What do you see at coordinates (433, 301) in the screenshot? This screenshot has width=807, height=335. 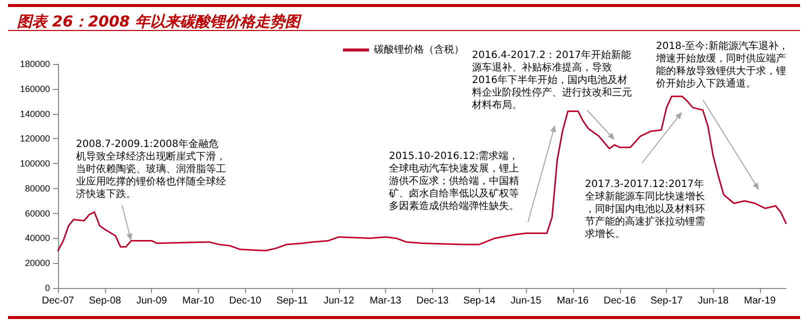 I see `x-tick-label: Dec-13` at bounding box center [433, 301].